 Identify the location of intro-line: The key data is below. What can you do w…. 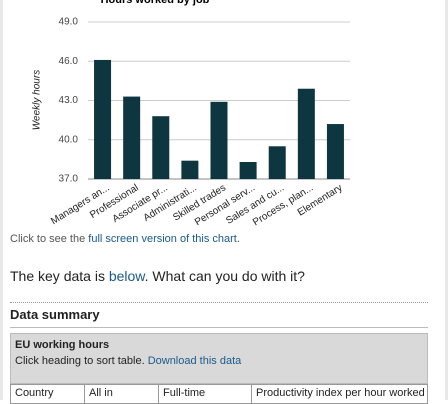
(157, 276).